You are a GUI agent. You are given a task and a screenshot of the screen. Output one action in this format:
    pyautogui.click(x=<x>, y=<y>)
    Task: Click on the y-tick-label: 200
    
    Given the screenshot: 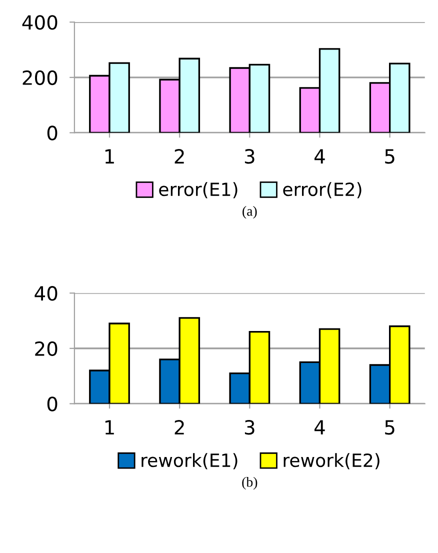 What is the action you would take?
    pyautogui.click(x=40, y=78)
    